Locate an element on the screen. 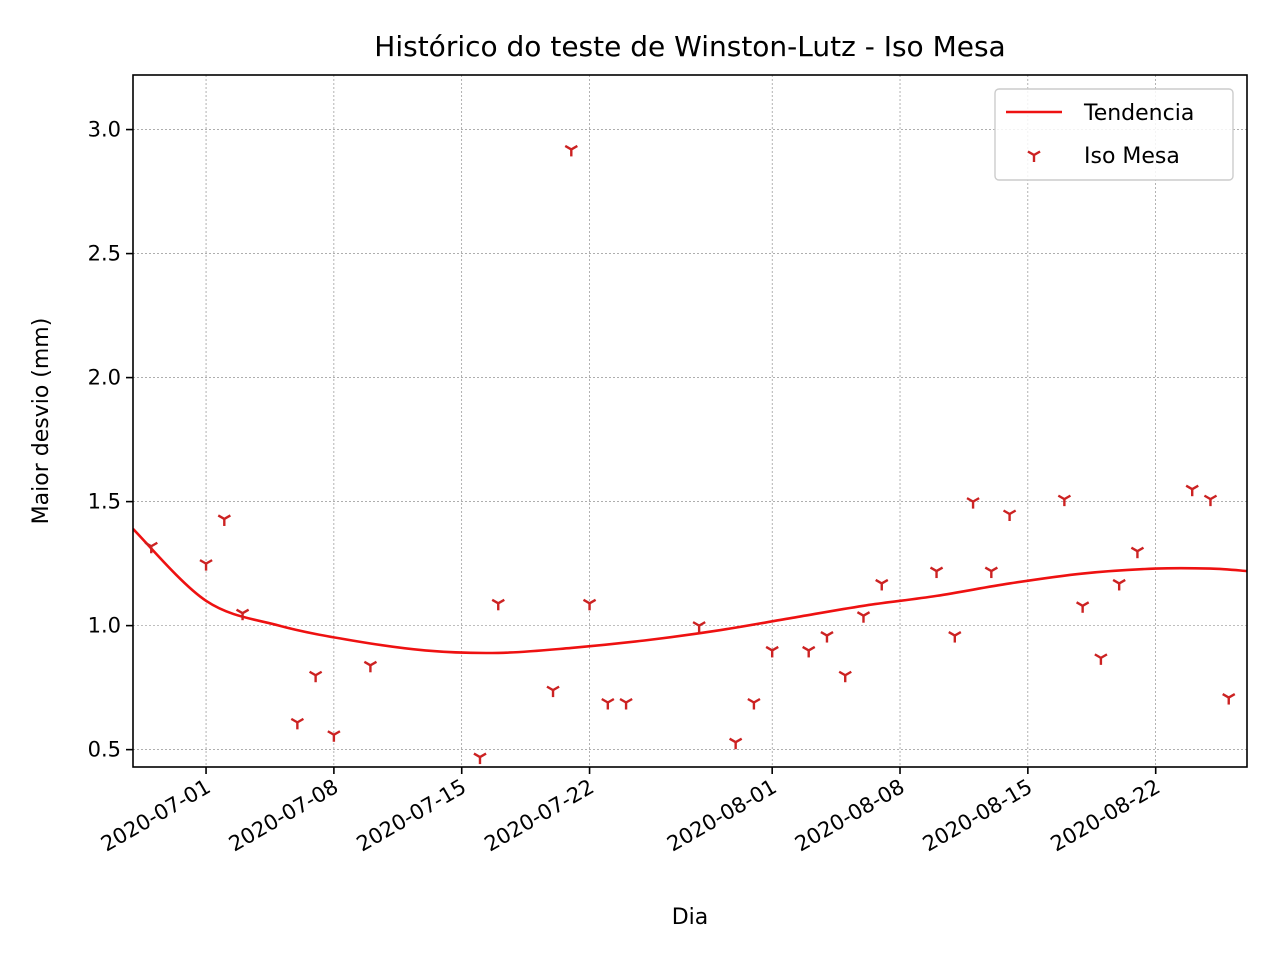  y-tick-label: 2.0 is located at coordinates (104, 378).